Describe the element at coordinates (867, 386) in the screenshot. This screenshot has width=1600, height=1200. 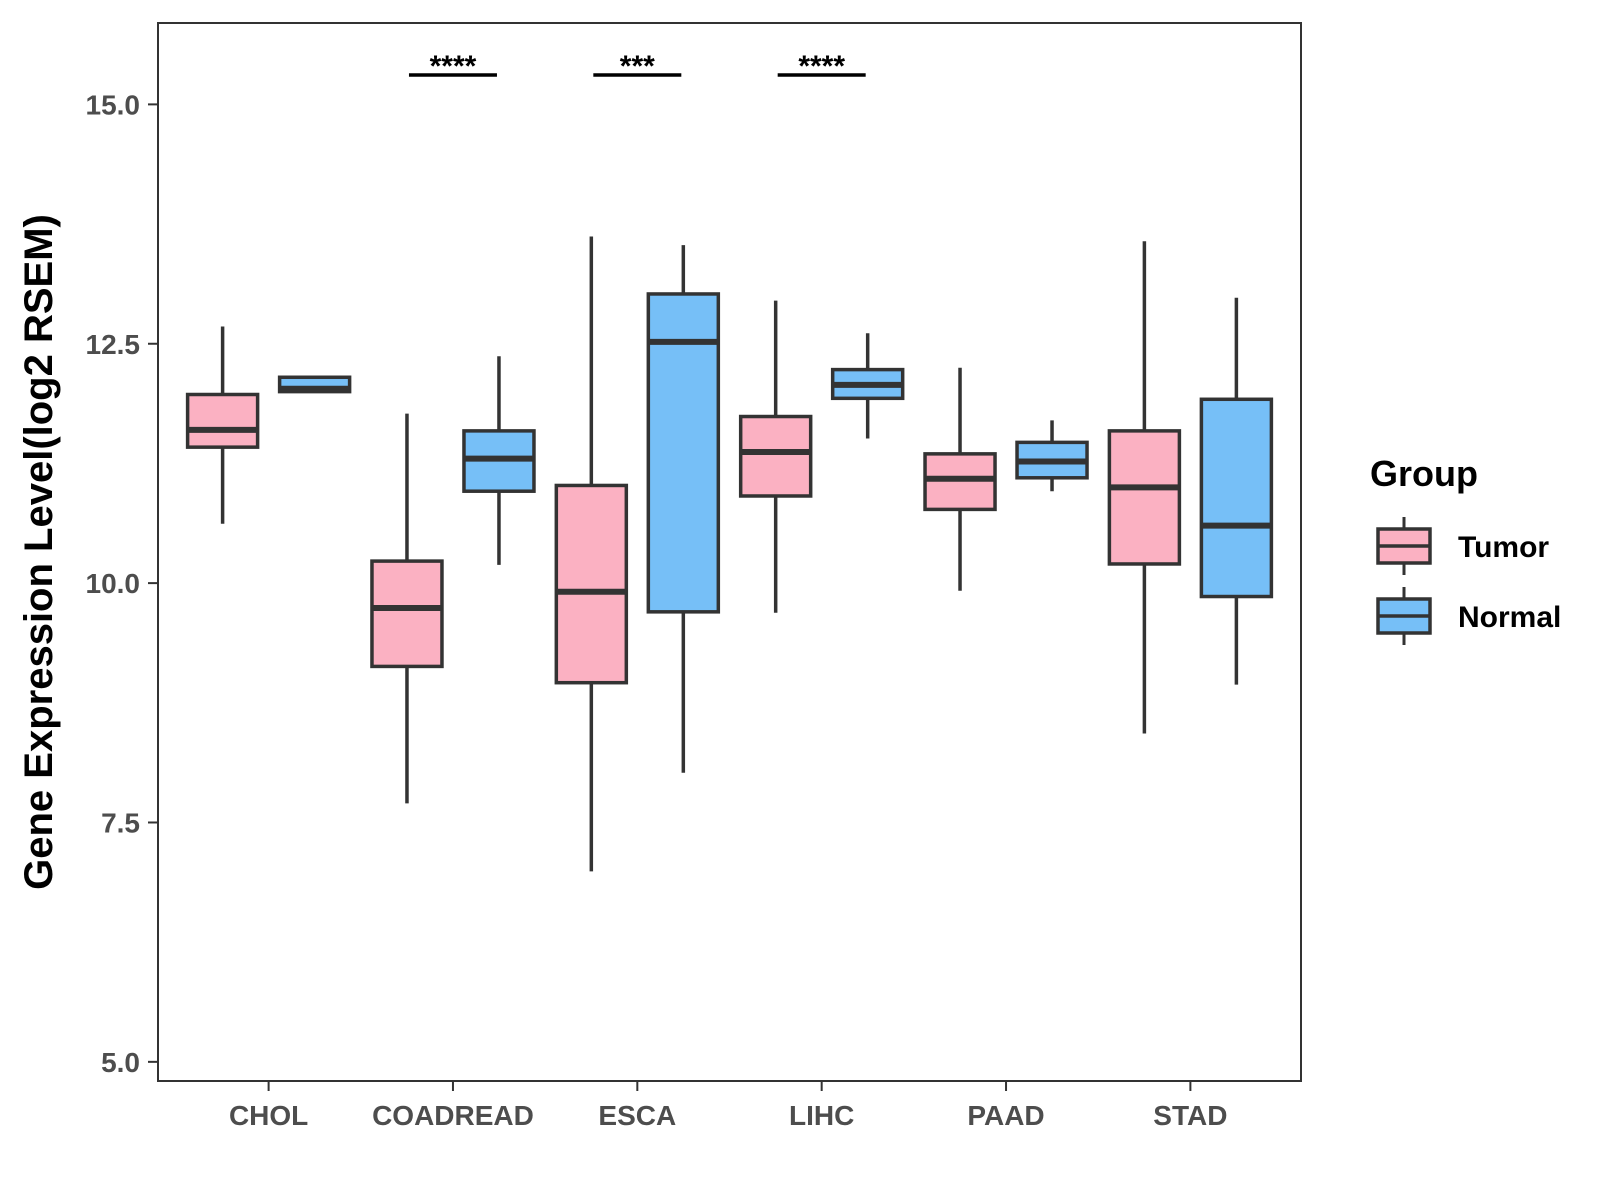
I see `box-lihc-normal` at that location.